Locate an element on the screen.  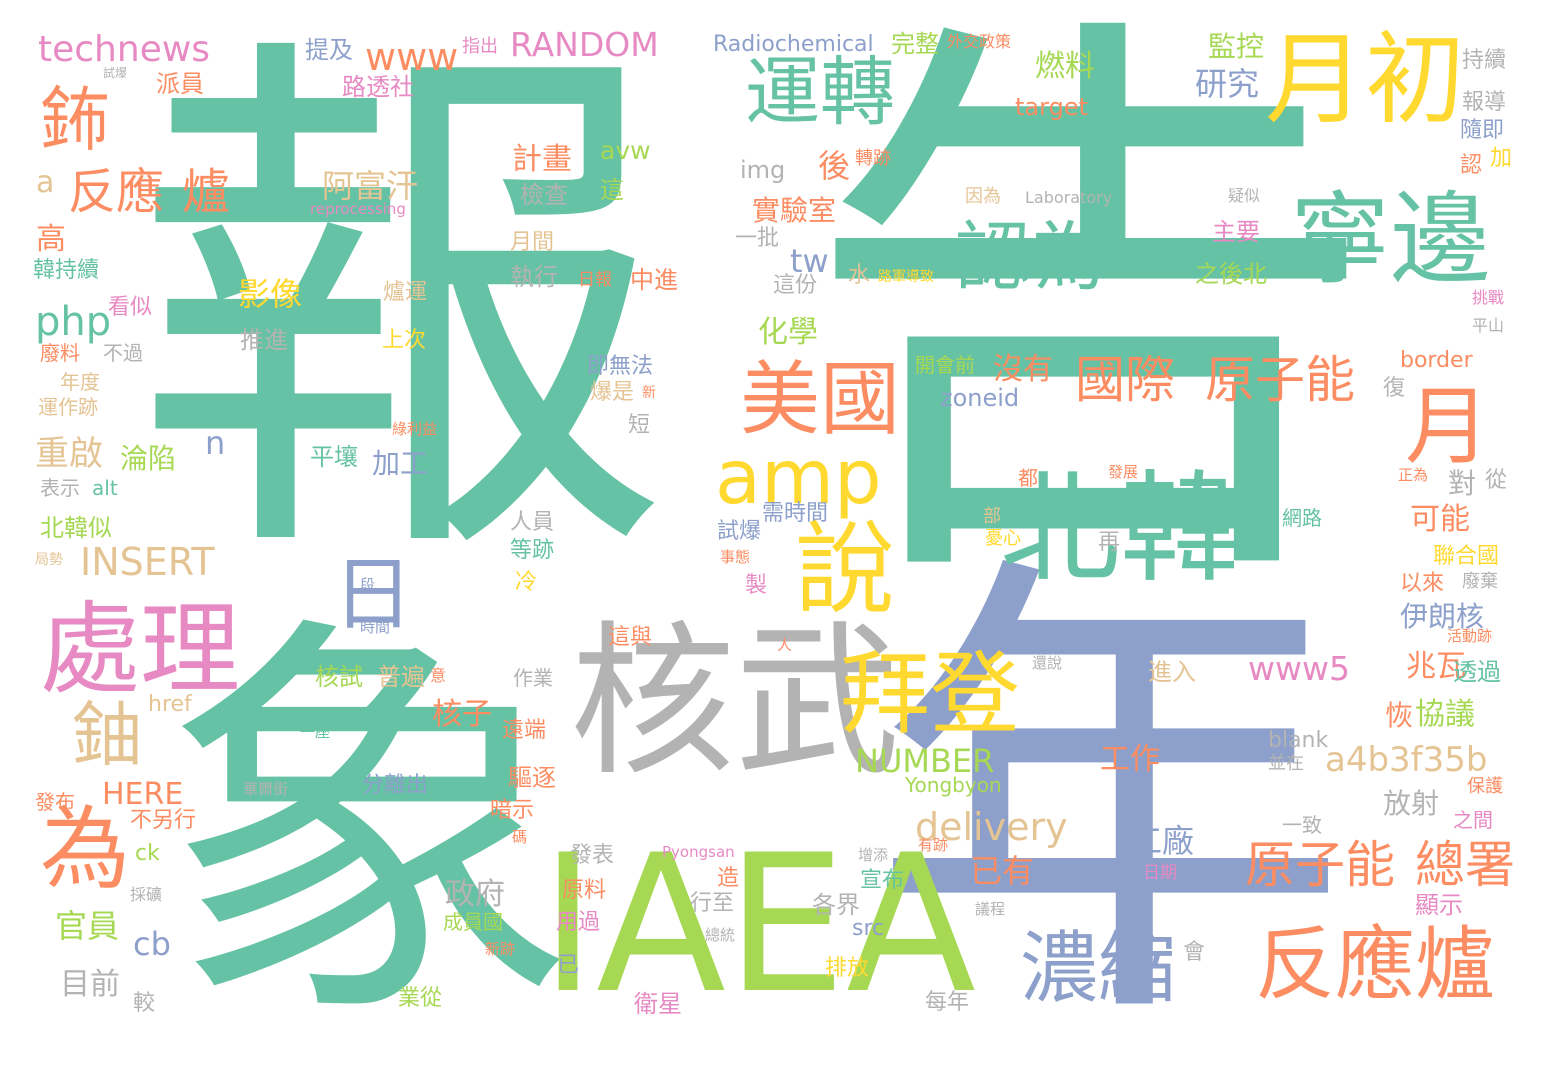
word: 採礦 is located at coordinates (146, 894).